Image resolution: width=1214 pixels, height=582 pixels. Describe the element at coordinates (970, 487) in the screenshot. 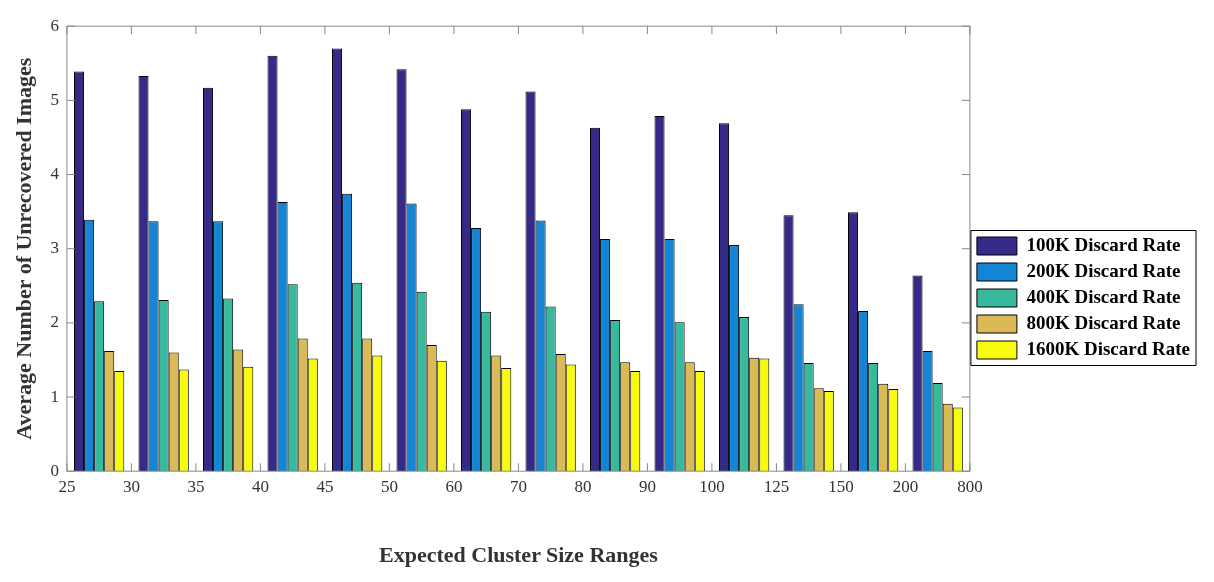

I see `text: 800` at that location.